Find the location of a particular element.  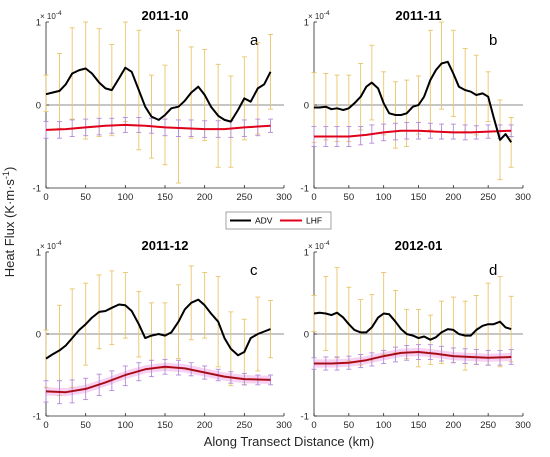

x-axis-label: Along Transect Distance (km) is located at coordinates (289, 441).